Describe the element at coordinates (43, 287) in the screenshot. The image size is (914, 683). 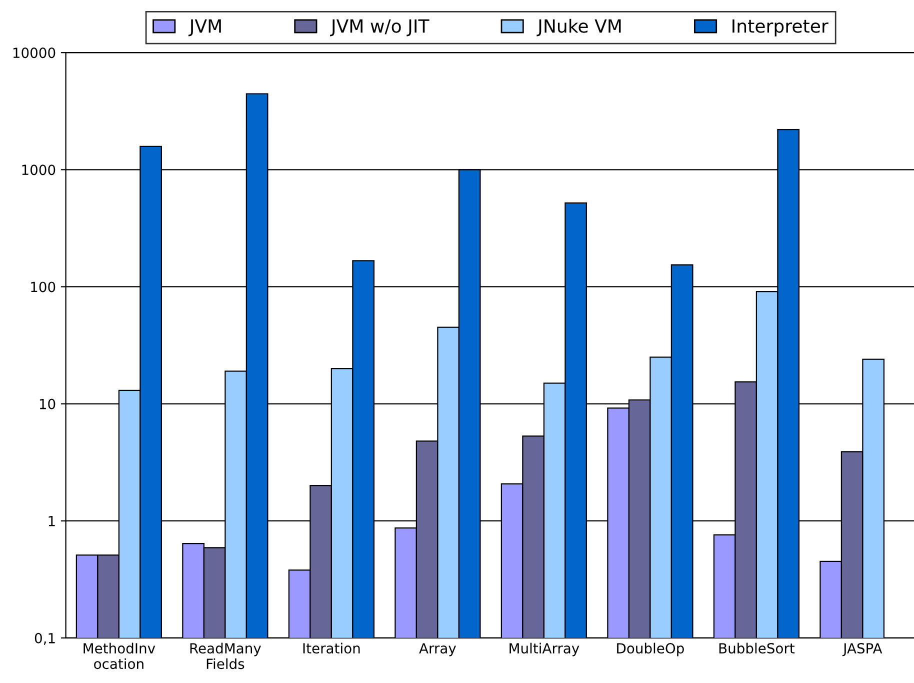
I see `y-tick-label: 100` at that location.